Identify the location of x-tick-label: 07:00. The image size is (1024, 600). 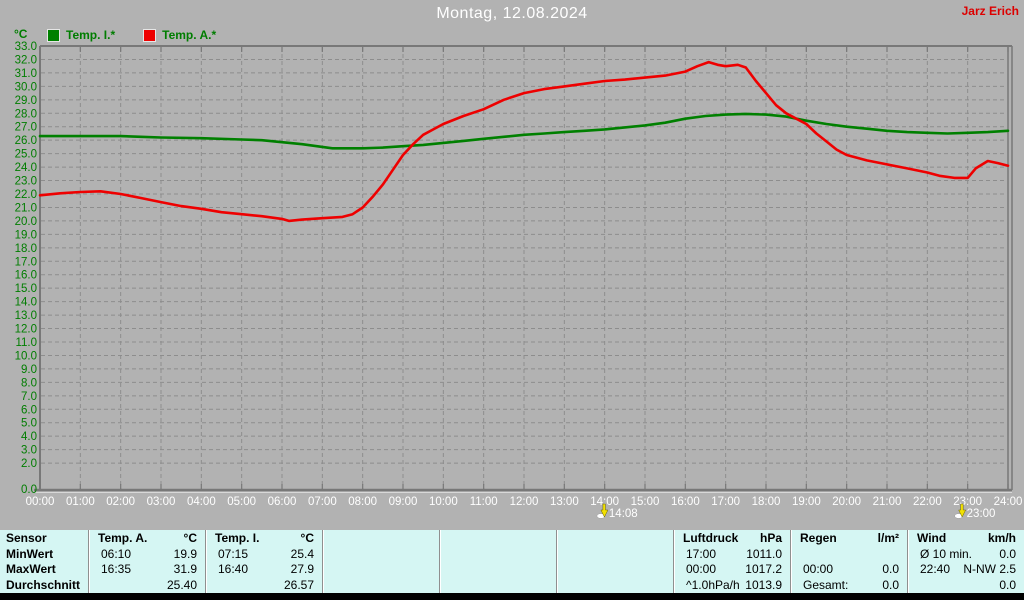
(322, 502).